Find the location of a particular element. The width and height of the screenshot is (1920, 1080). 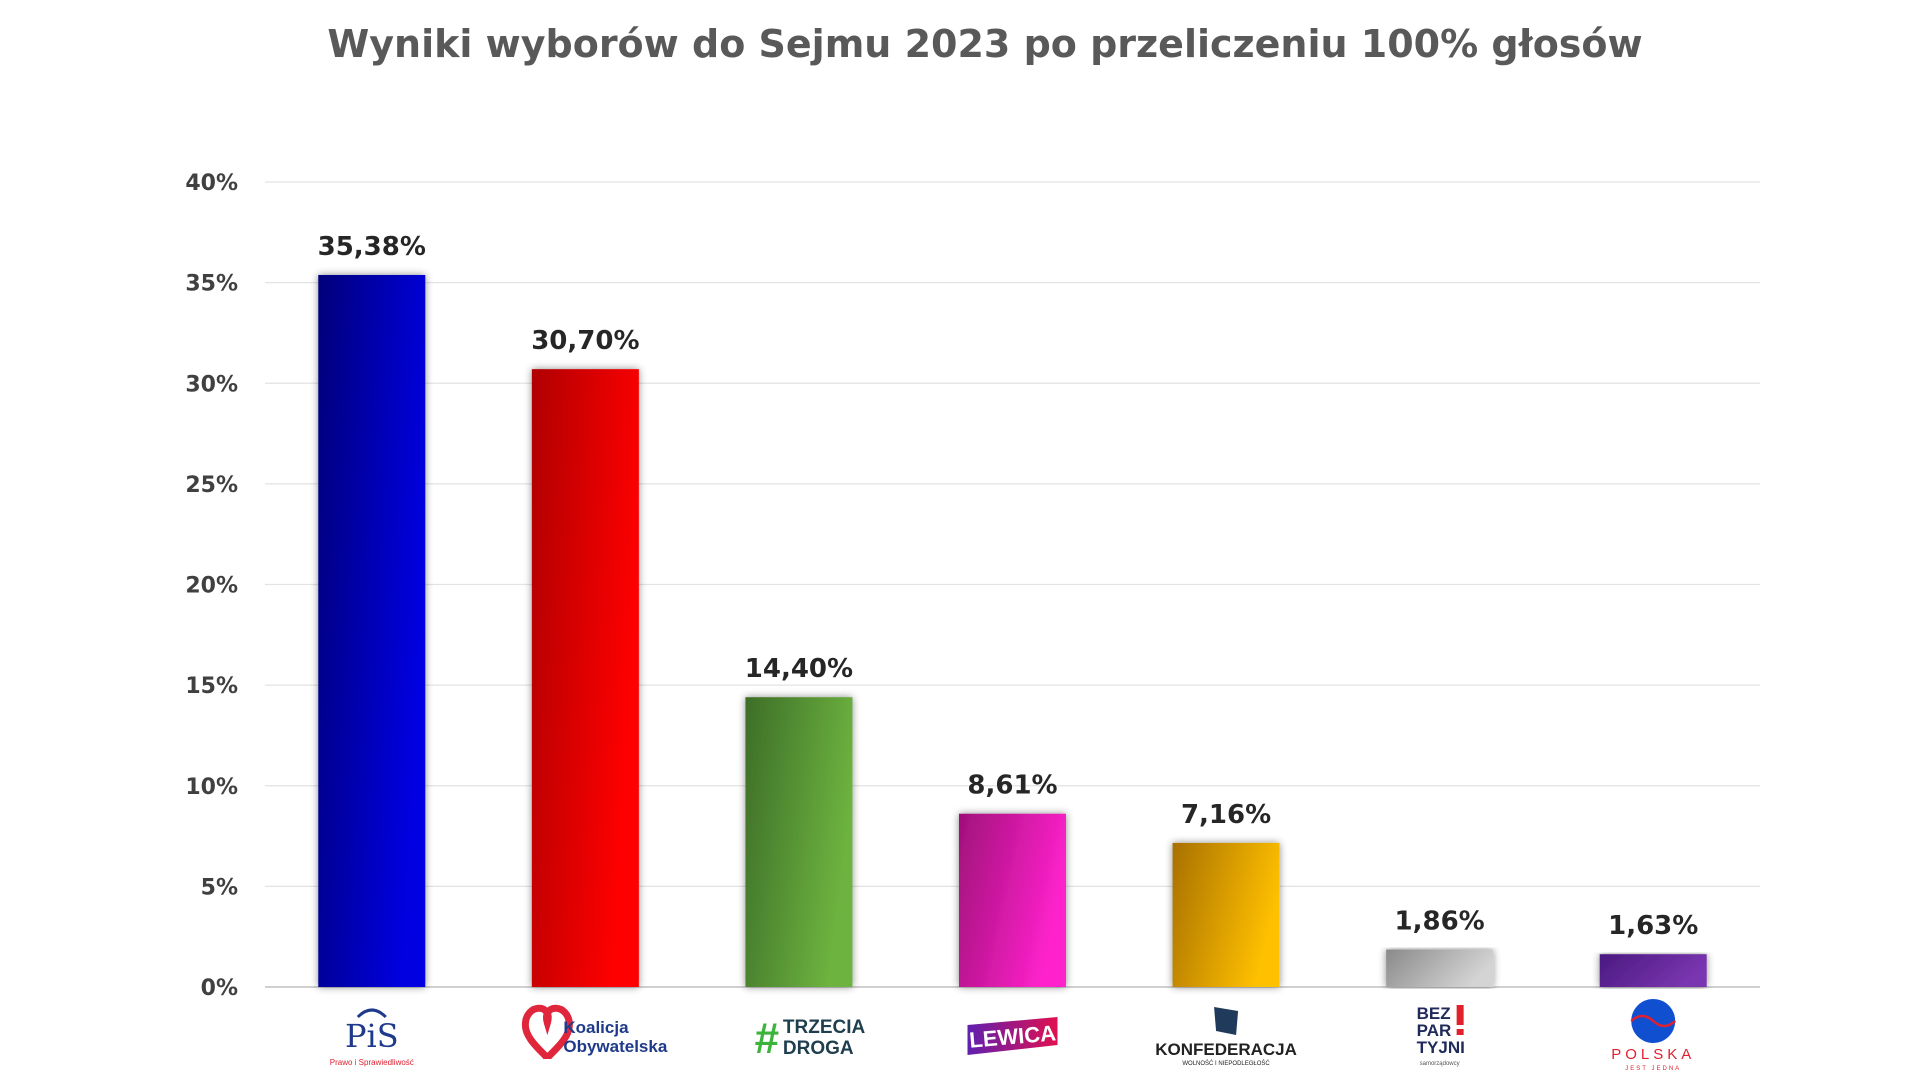

logo-4: LEWICA is located at coordinates (1012, 1036).